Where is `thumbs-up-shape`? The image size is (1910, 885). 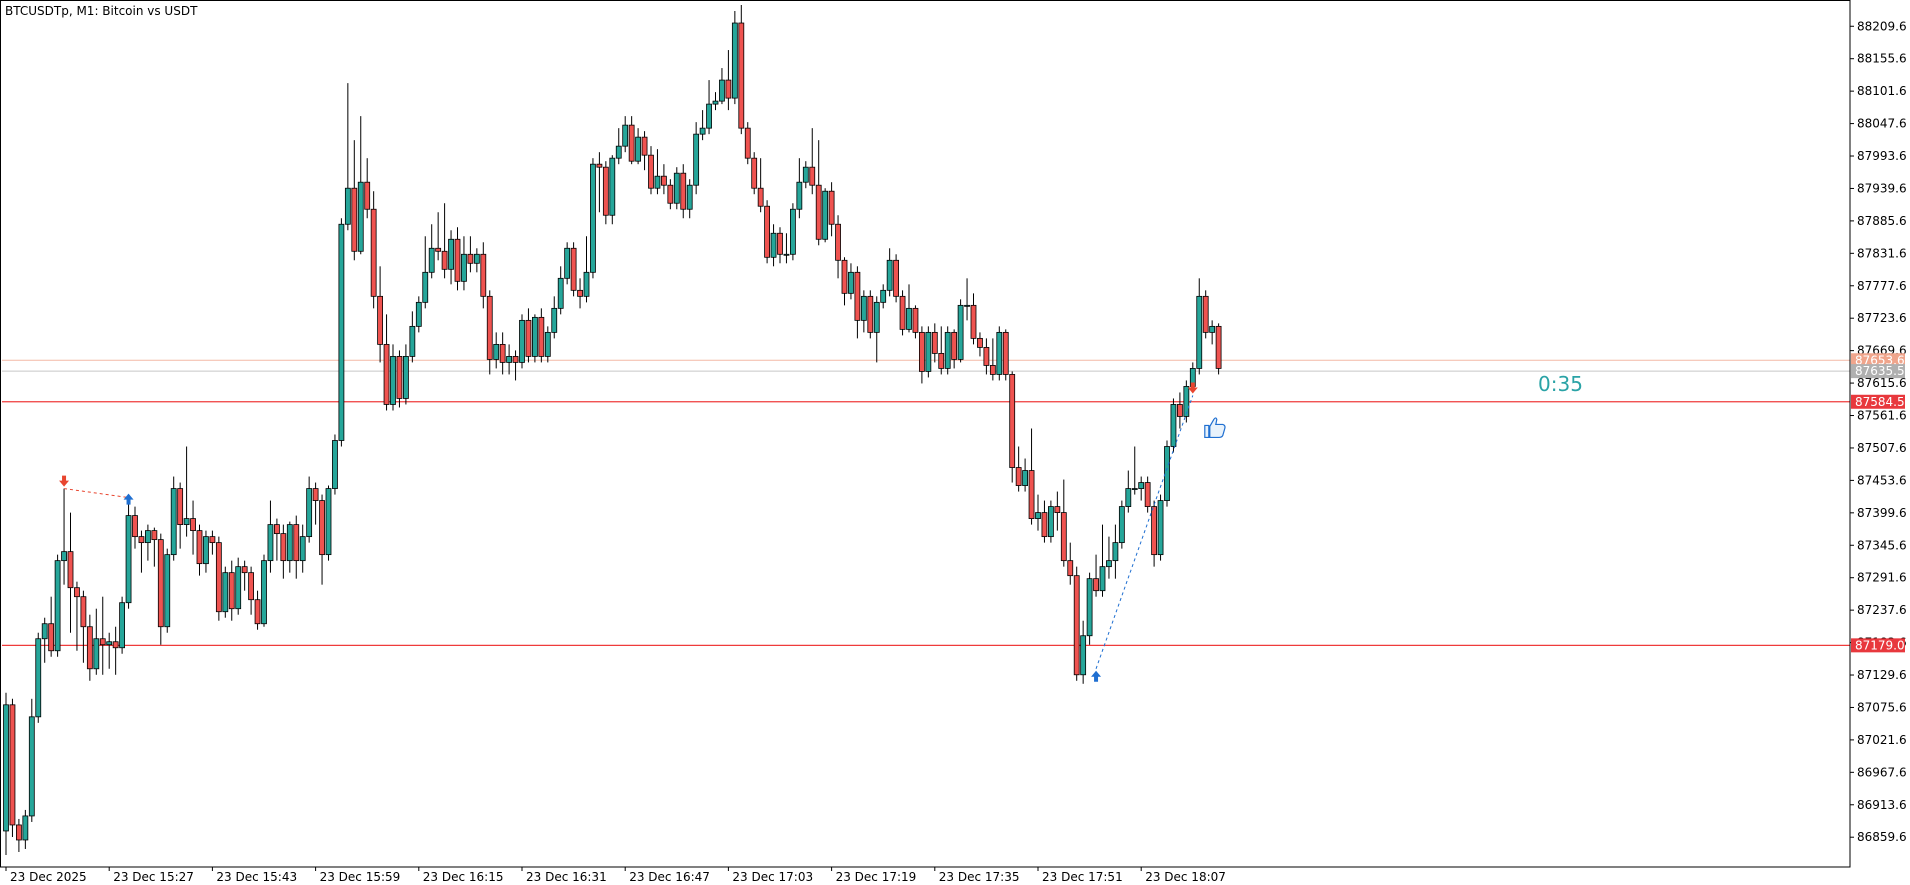
thumbs-up-shape is located at coordinates (1215, 428).